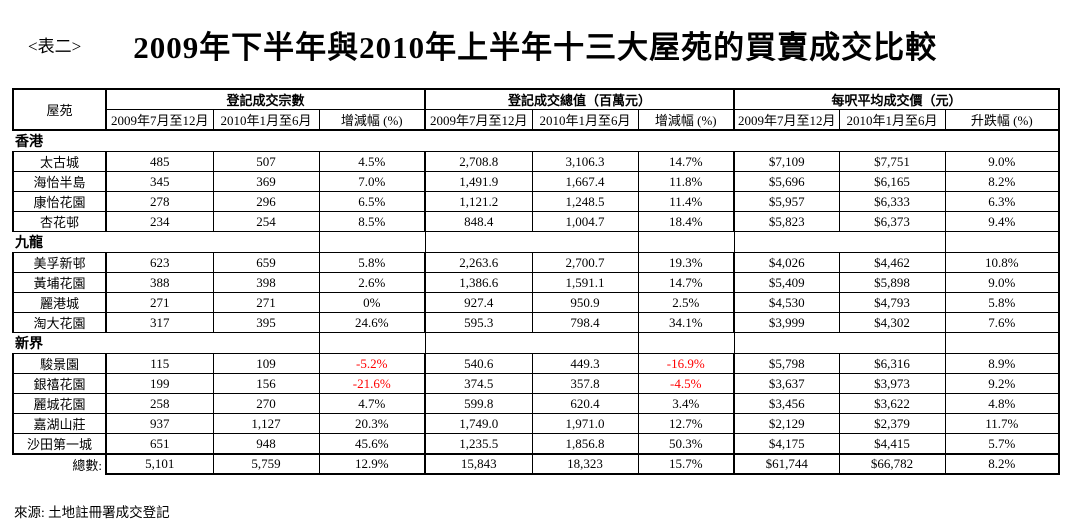 The height and width of the screenshot is (521, 1070). I want to click on data-cell: 317, so click(159, 322).